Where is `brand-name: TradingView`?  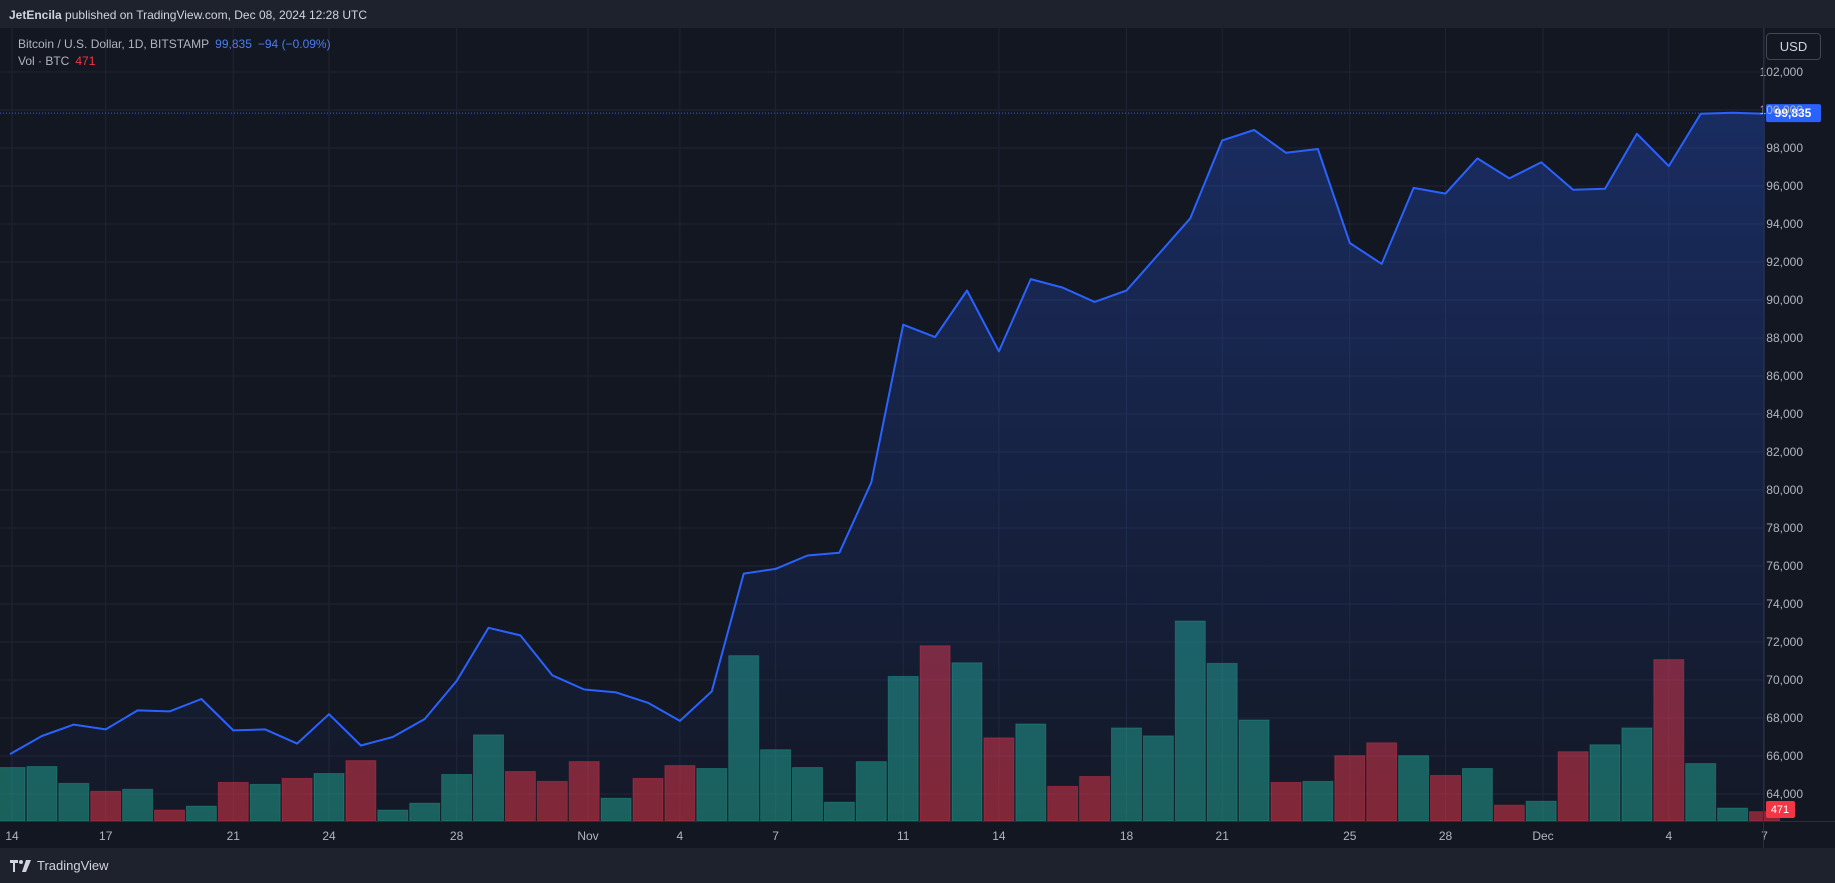 brand-name: TradingView is located at coordinates (73, 865).